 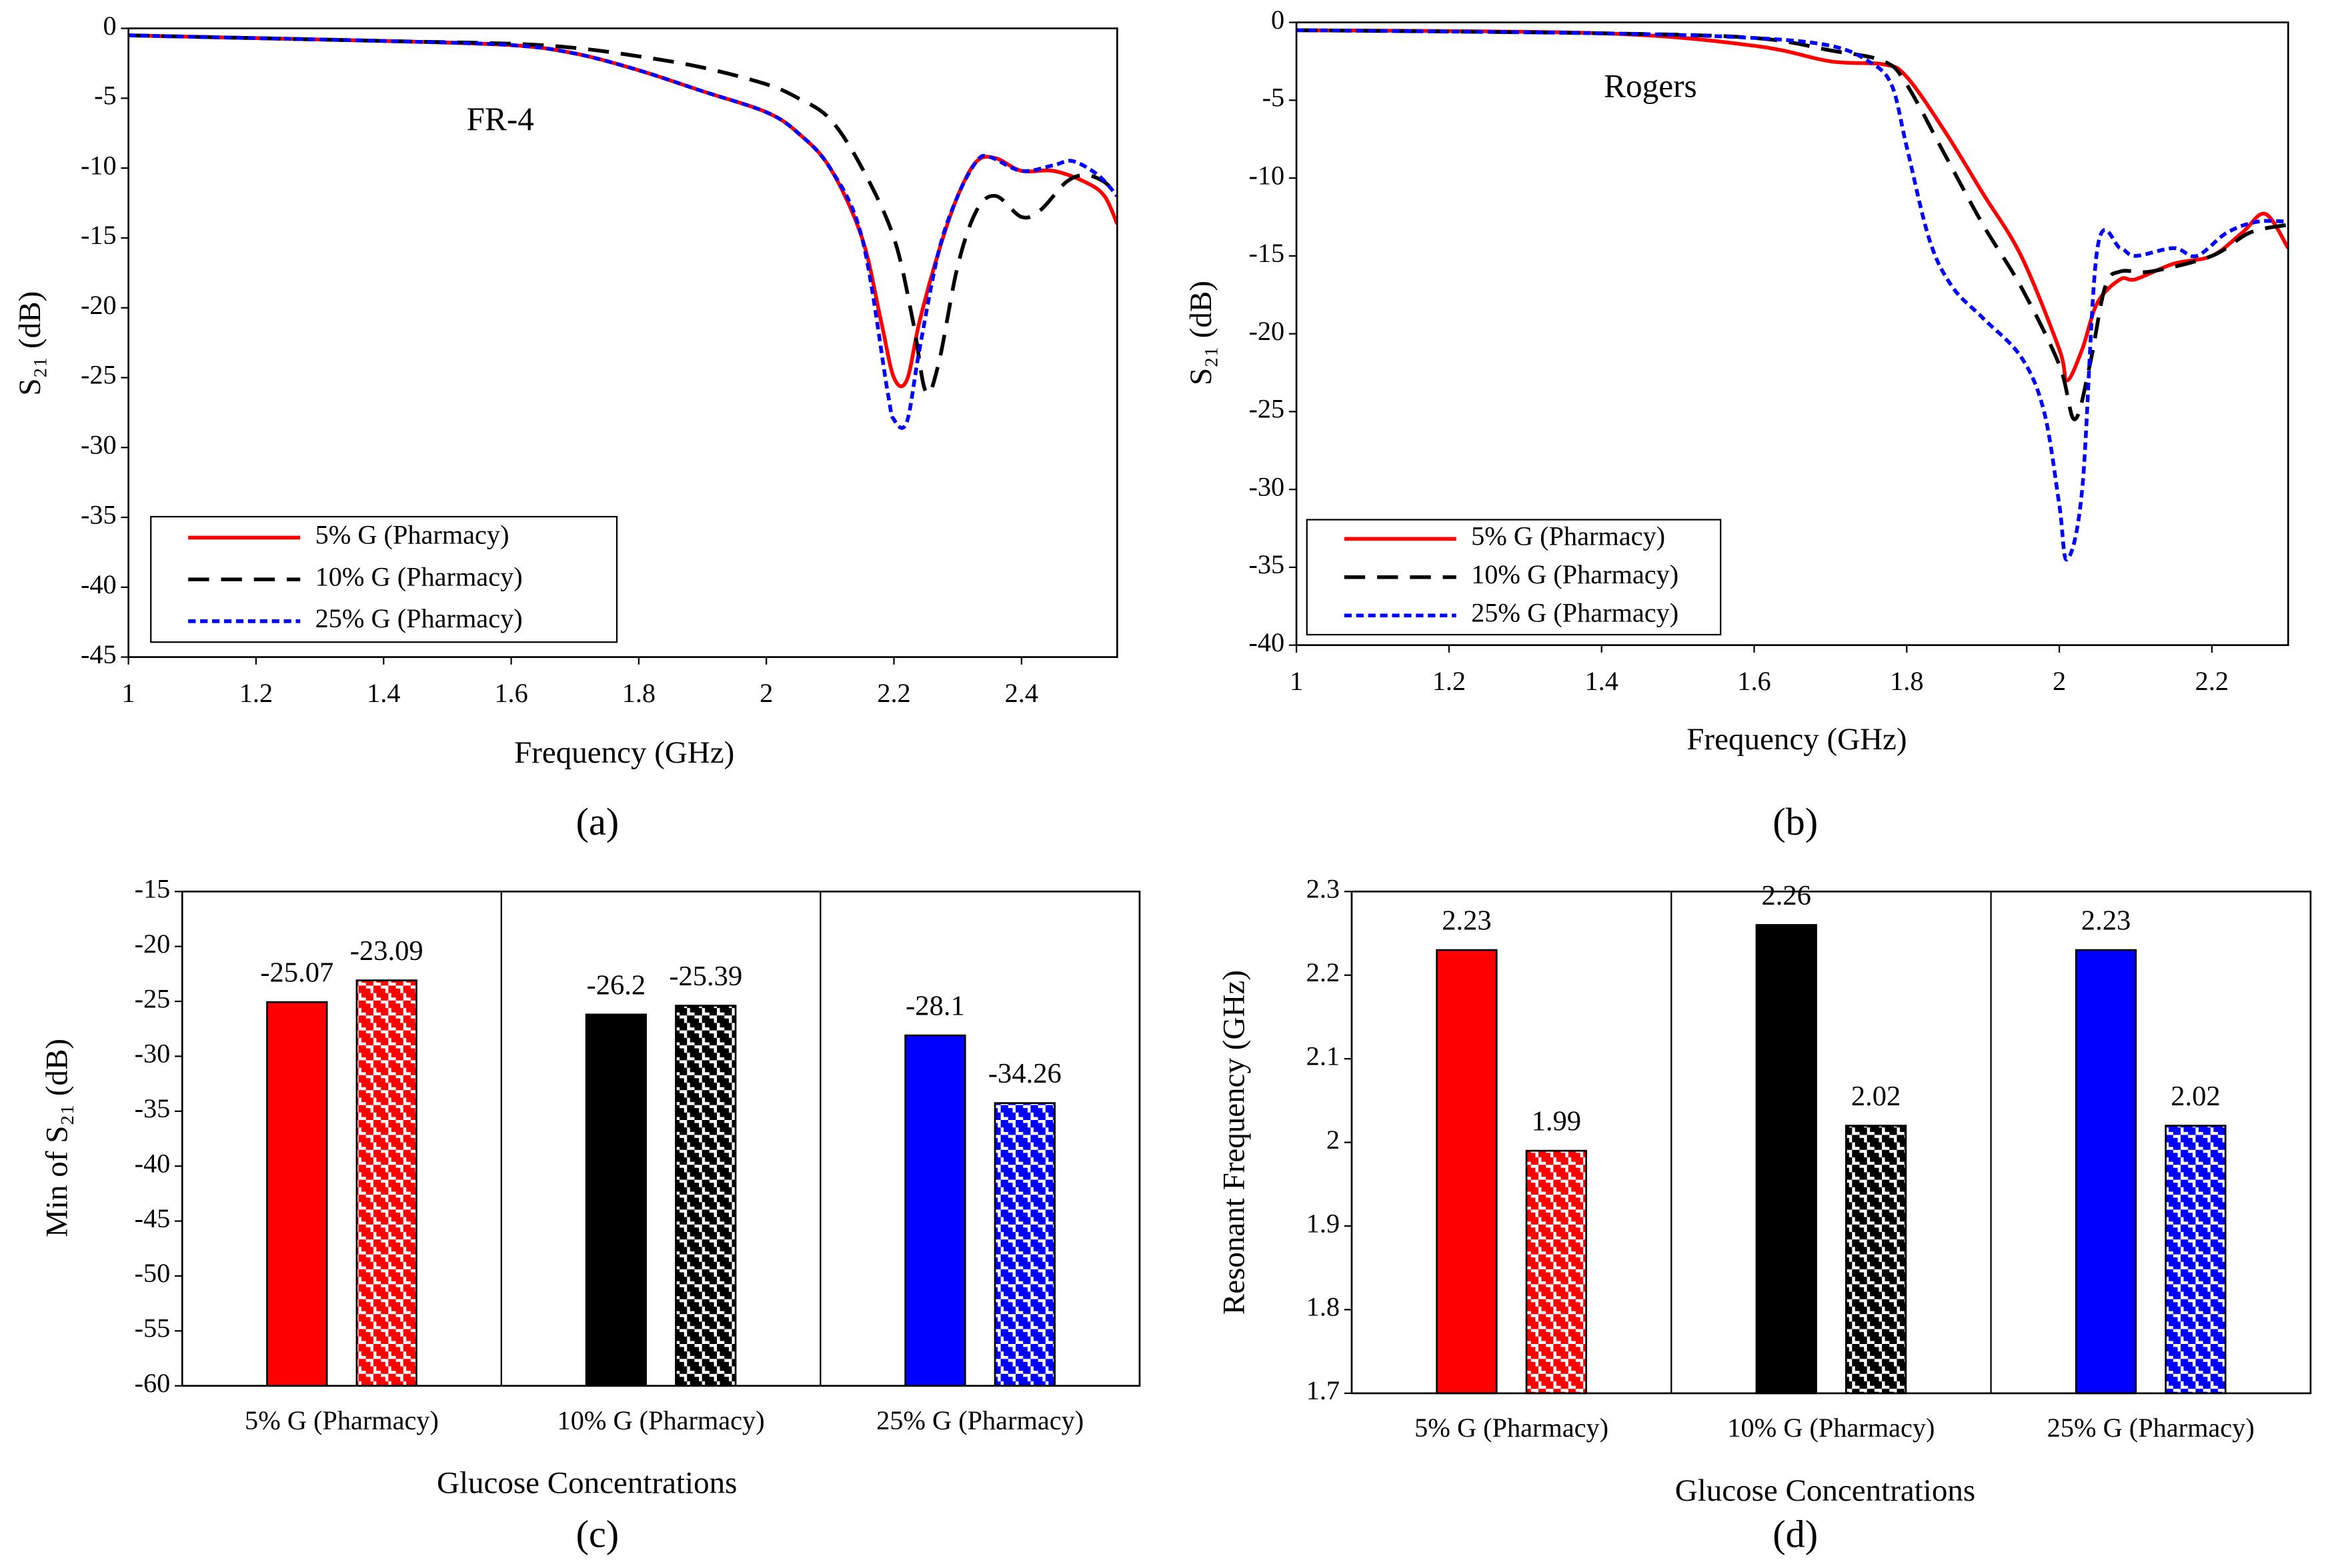 What do you see at coordinates (57, 1138) in the screenshot?
I see `y-axis-title: Min of S₂₁ (dB)` at bounding box center [57, 1138].